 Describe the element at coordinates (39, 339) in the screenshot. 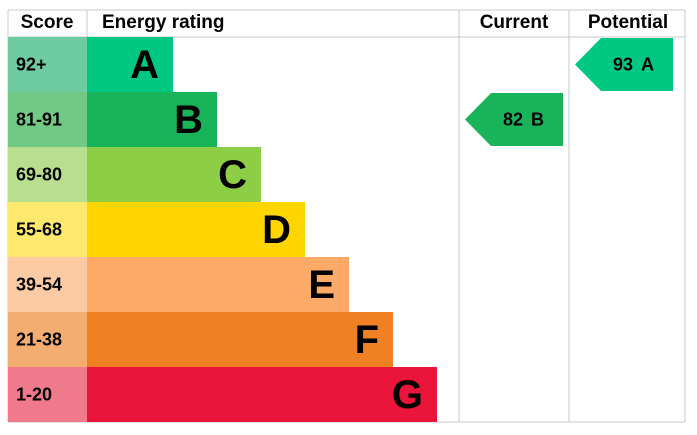

I see `score-label: 21-38` at that location.